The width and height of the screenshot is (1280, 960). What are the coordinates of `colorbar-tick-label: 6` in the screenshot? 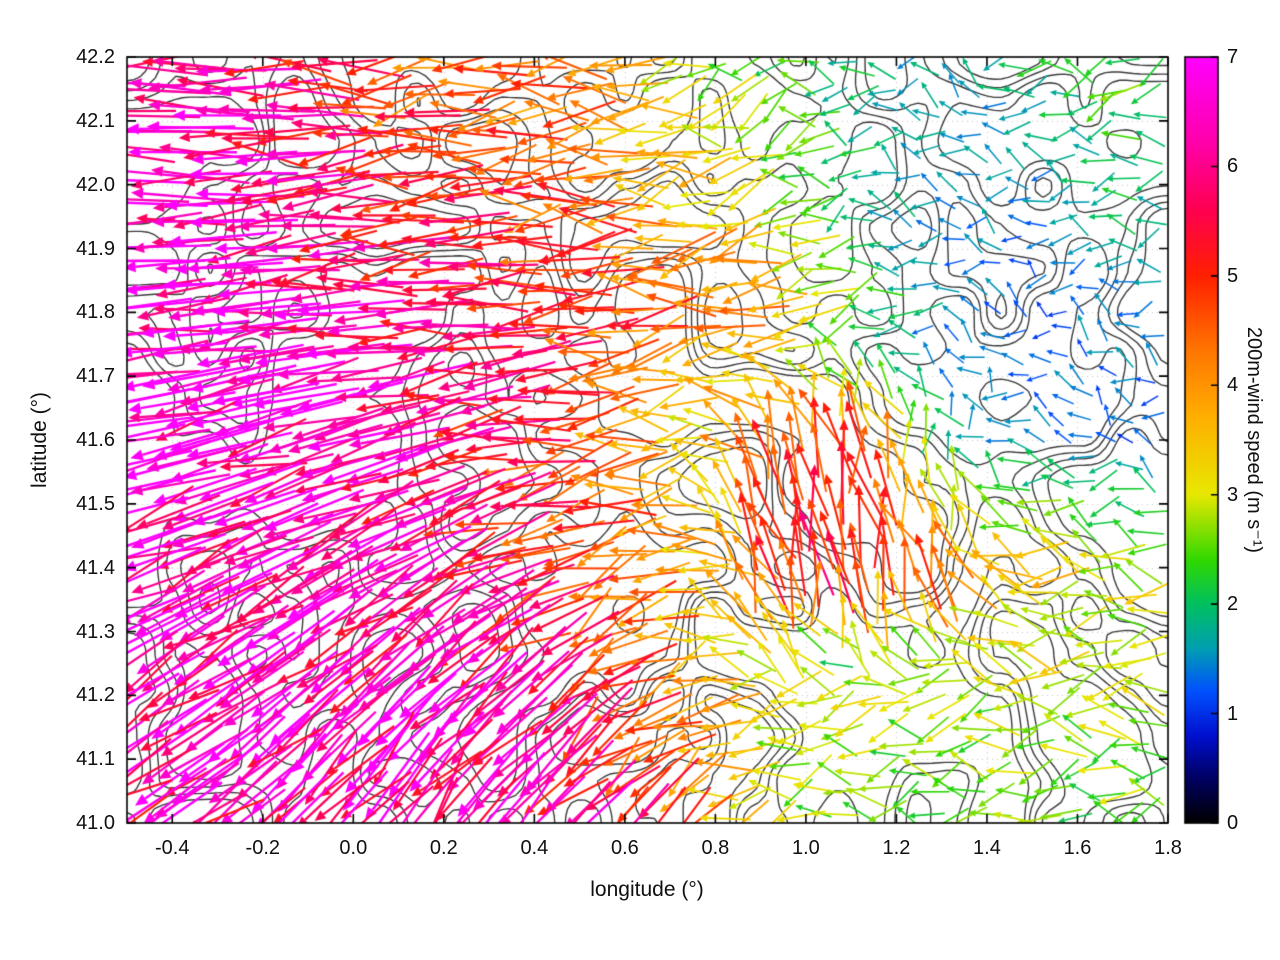 It's located at (1233, 166).